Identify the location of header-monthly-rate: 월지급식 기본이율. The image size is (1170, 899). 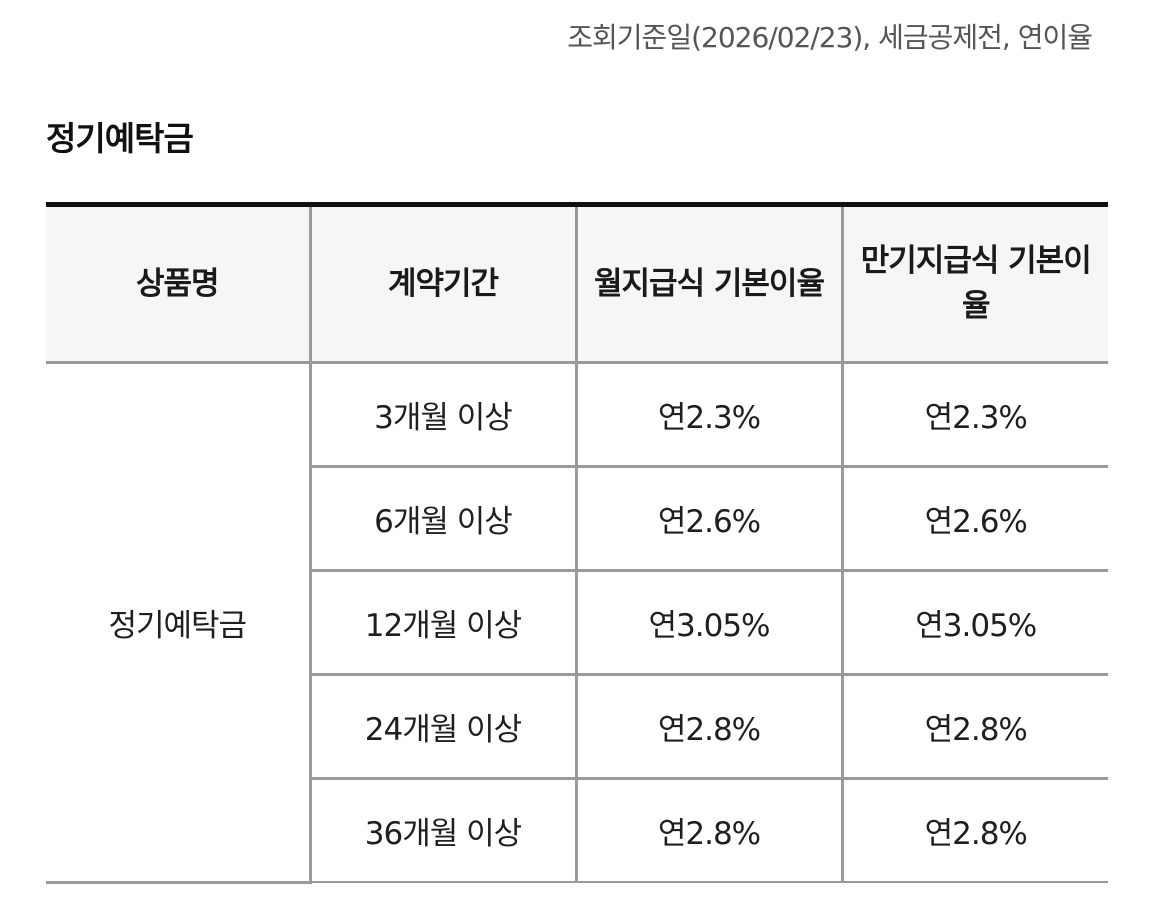
(708, 284).